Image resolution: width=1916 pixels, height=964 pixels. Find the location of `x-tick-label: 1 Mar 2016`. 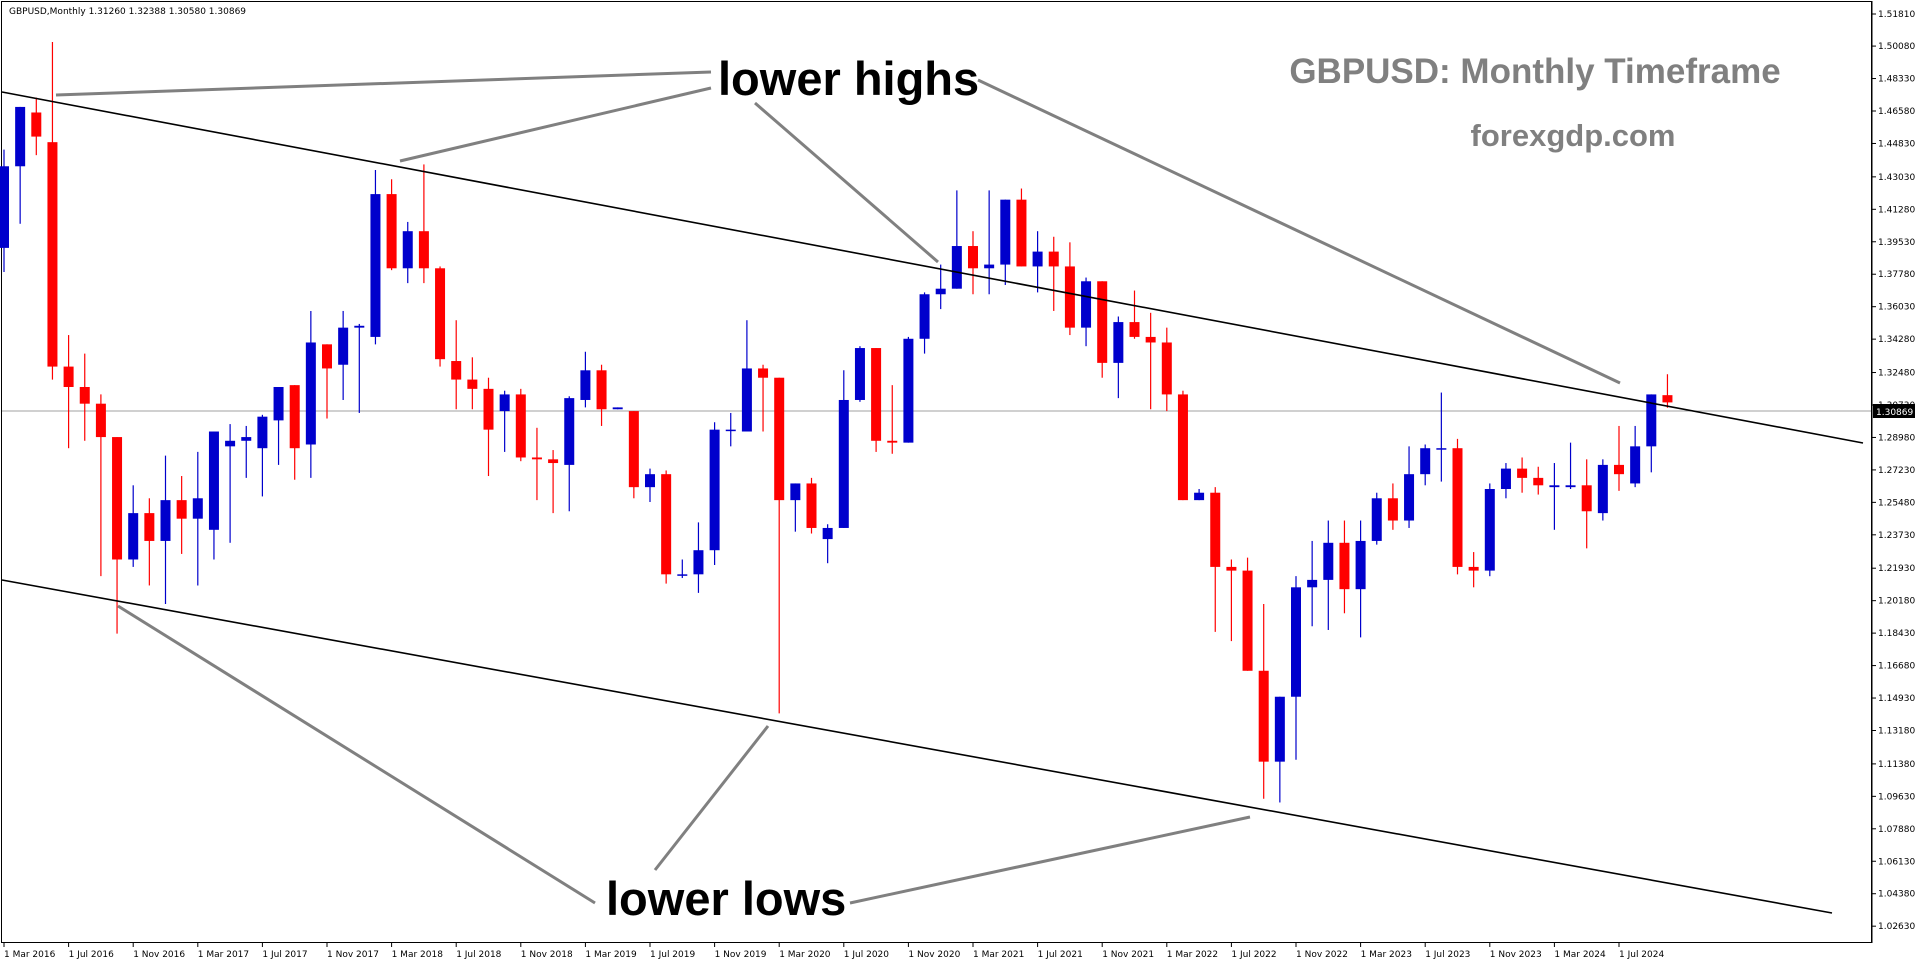

x-tick-label: 1 Mar 2016 is located at coordinates (30, 955).